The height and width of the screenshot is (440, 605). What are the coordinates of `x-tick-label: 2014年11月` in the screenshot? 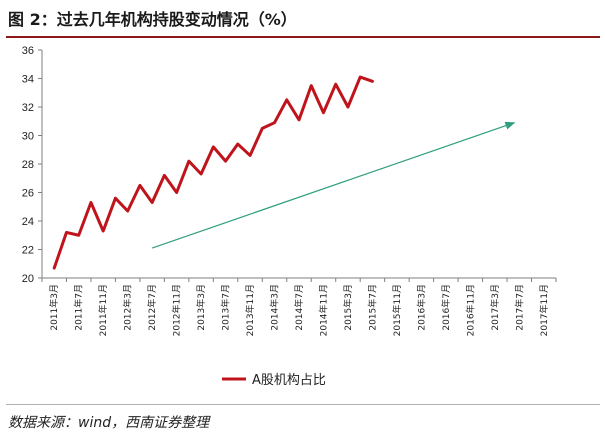 It's located at (323, 310).